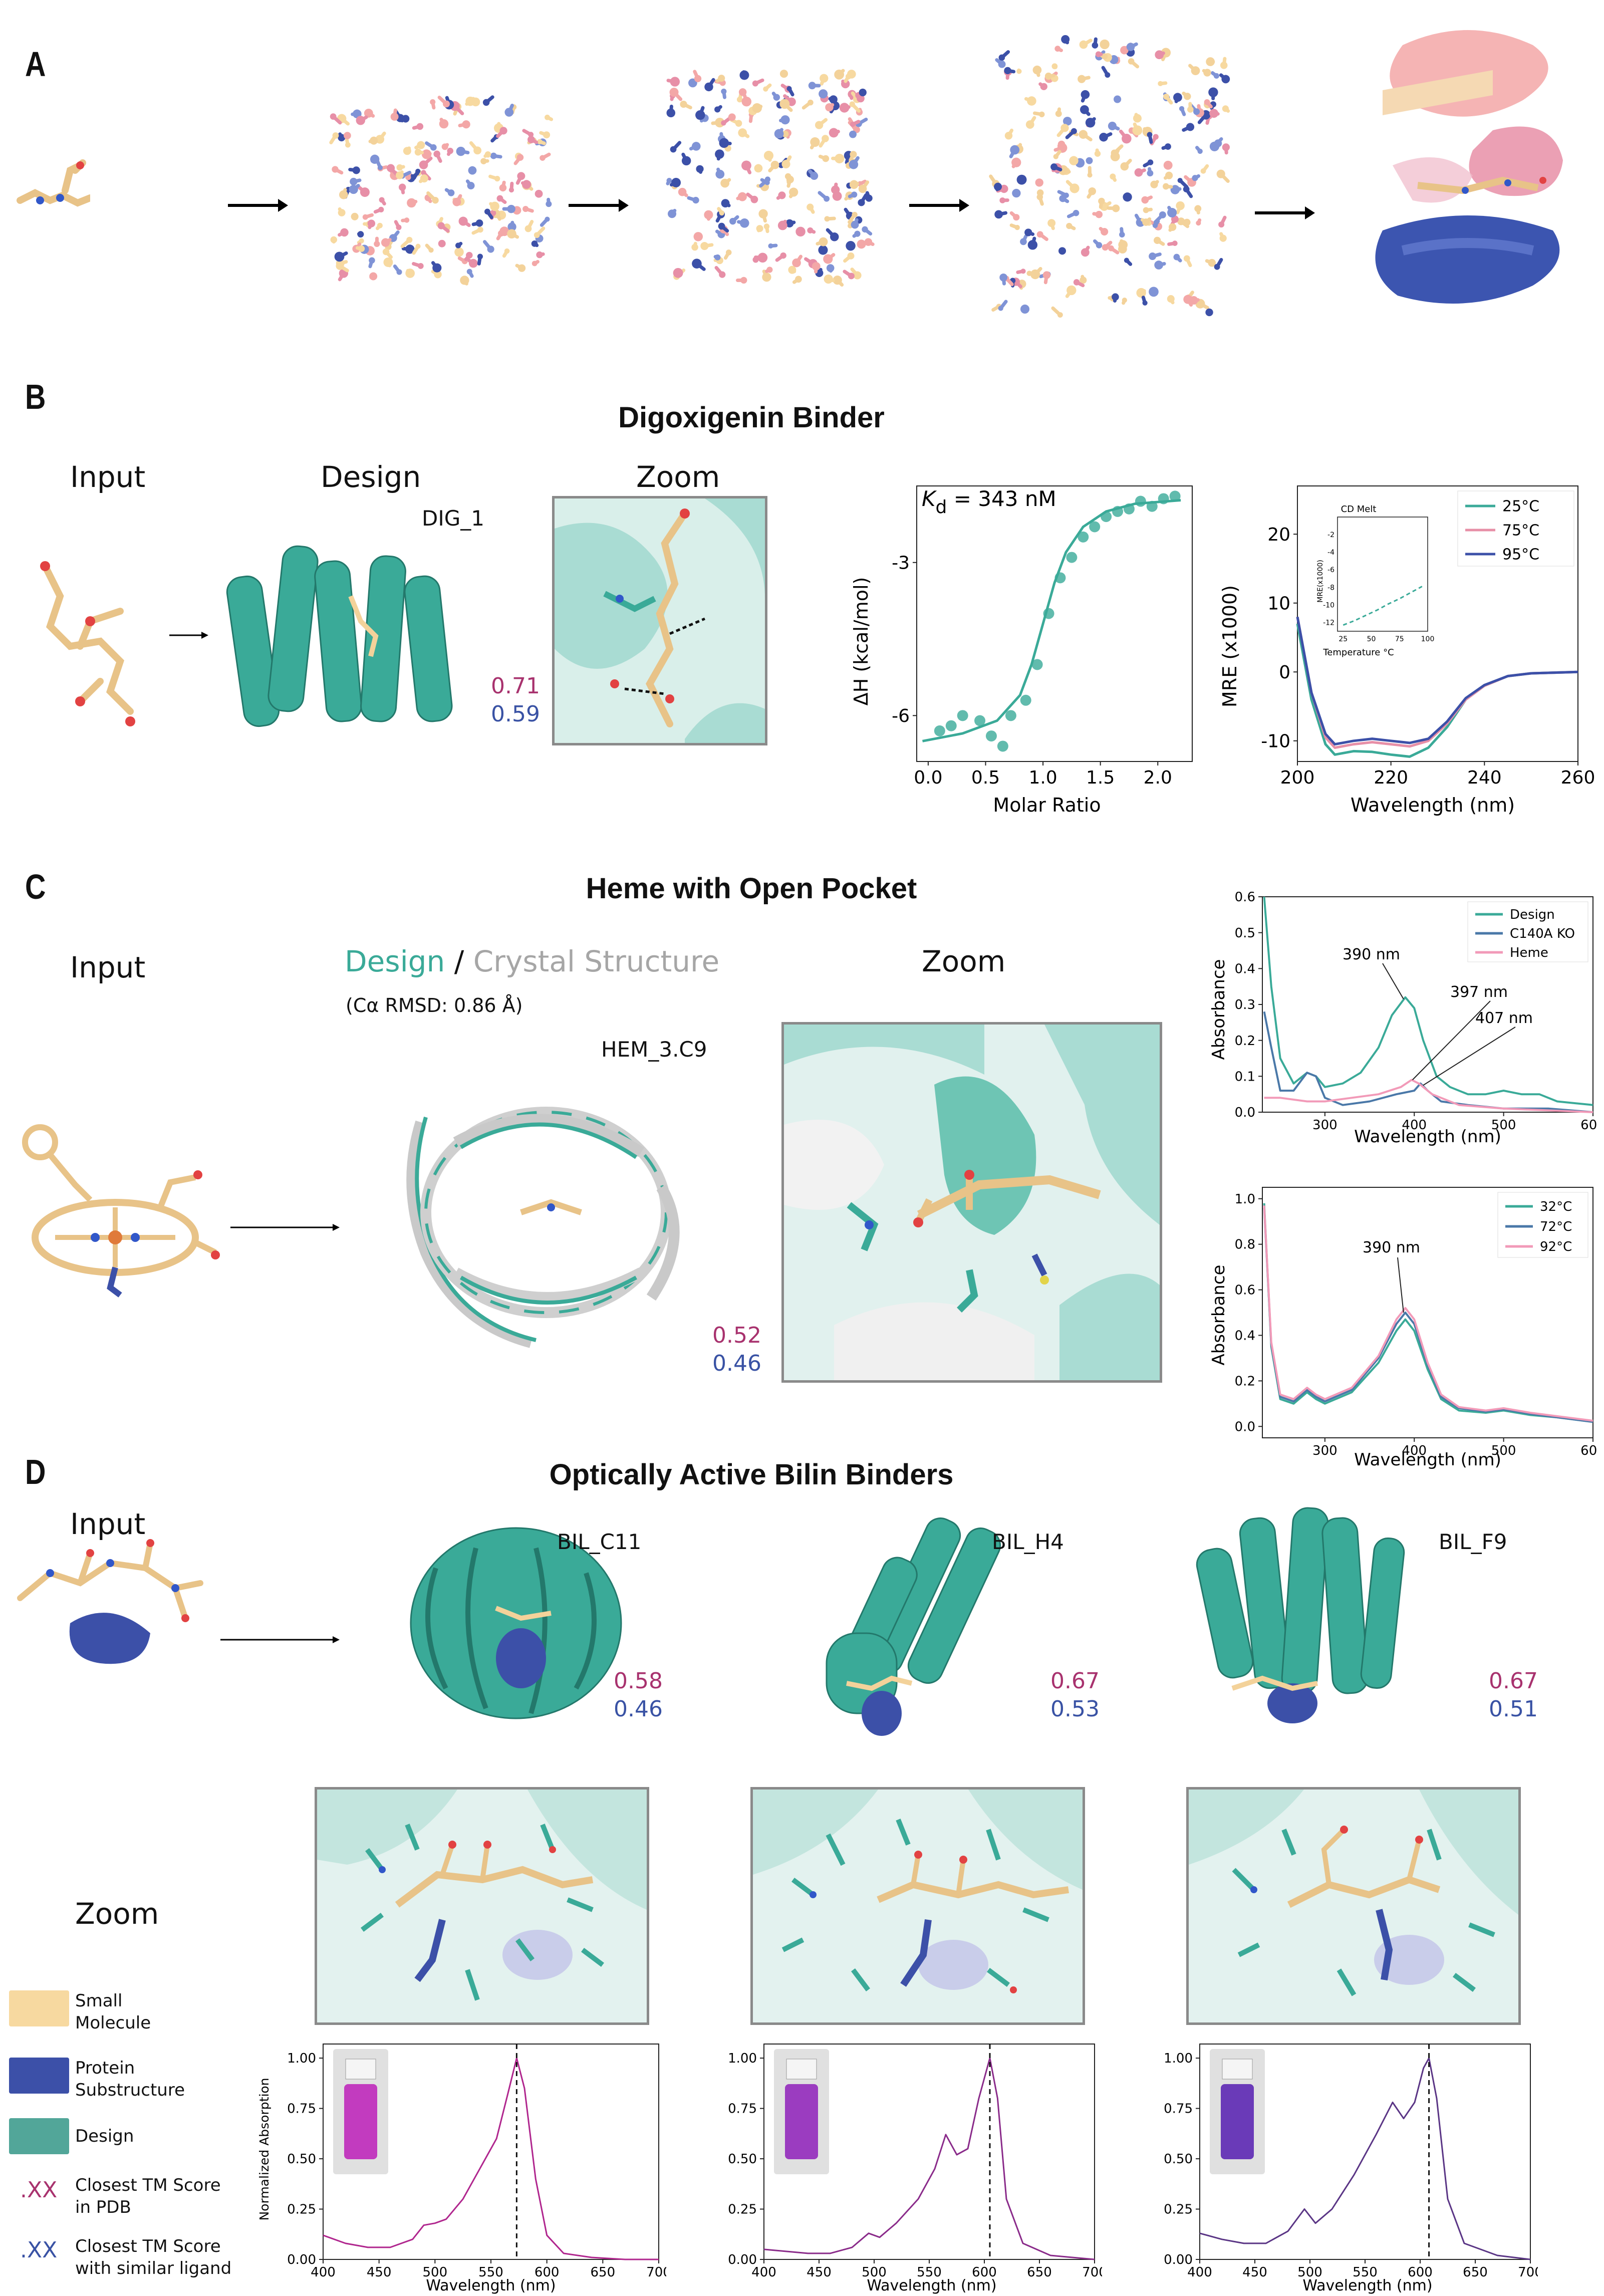 This screenshot has height=2296, width=1604. What do you see at coordinates (117, 1914) in the screenshot?
I see `zoom-label-d: Zoom` at bounding box center [117, 1914].